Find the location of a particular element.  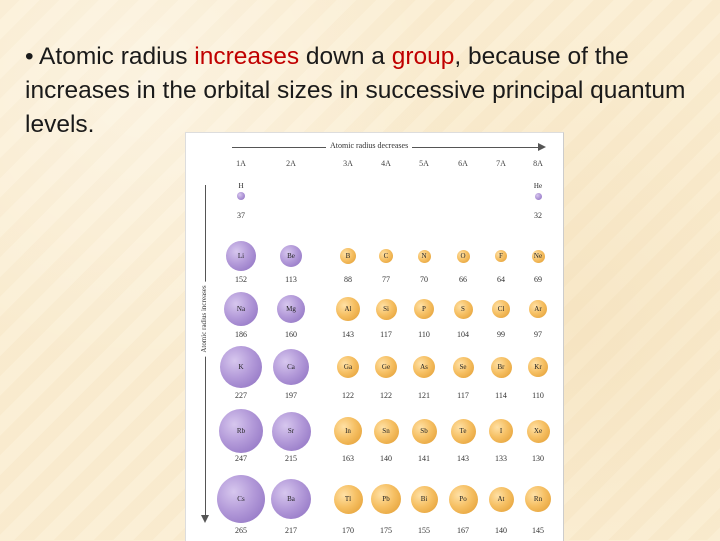

element-symbol: Bi is located at coordinates (424, 499).